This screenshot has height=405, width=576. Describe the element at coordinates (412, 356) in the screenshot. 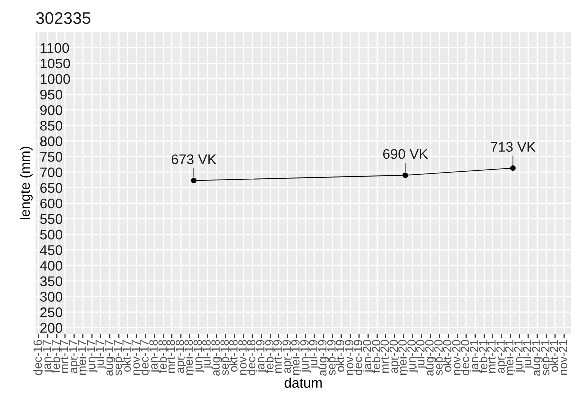

I see `x-tick-label: jun-20` at that location.